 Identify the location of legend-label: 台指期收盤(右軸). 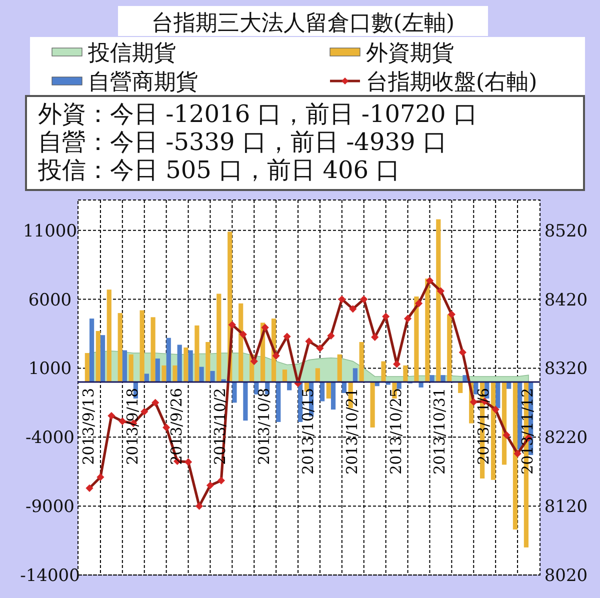
(452, 82).